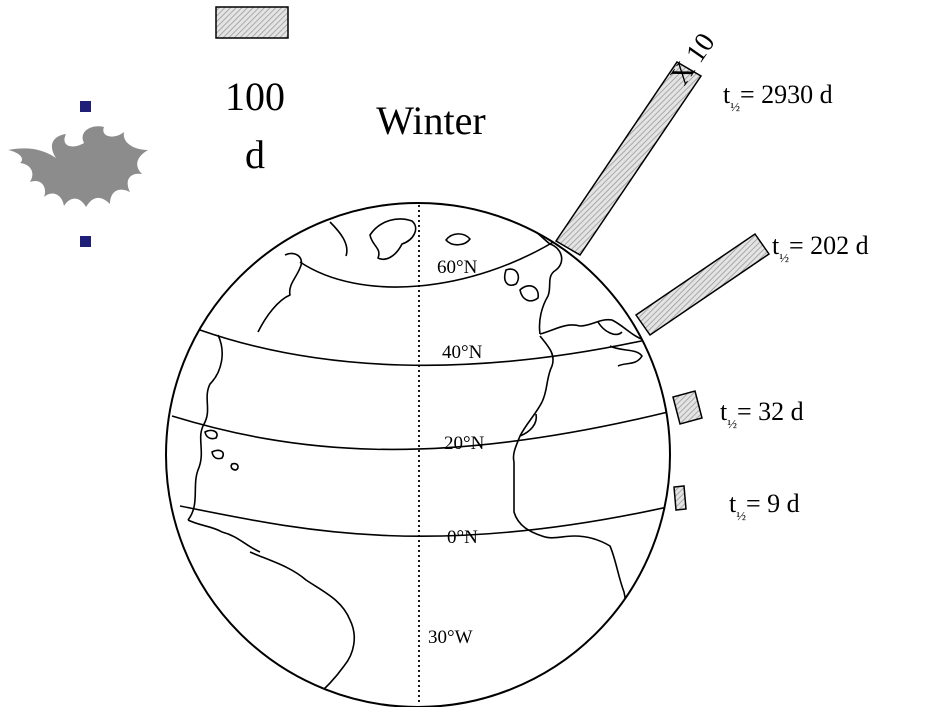 The height and width of the screenshot is (707, 925). I want to click on latitude-line-20n, so click(420, 431).